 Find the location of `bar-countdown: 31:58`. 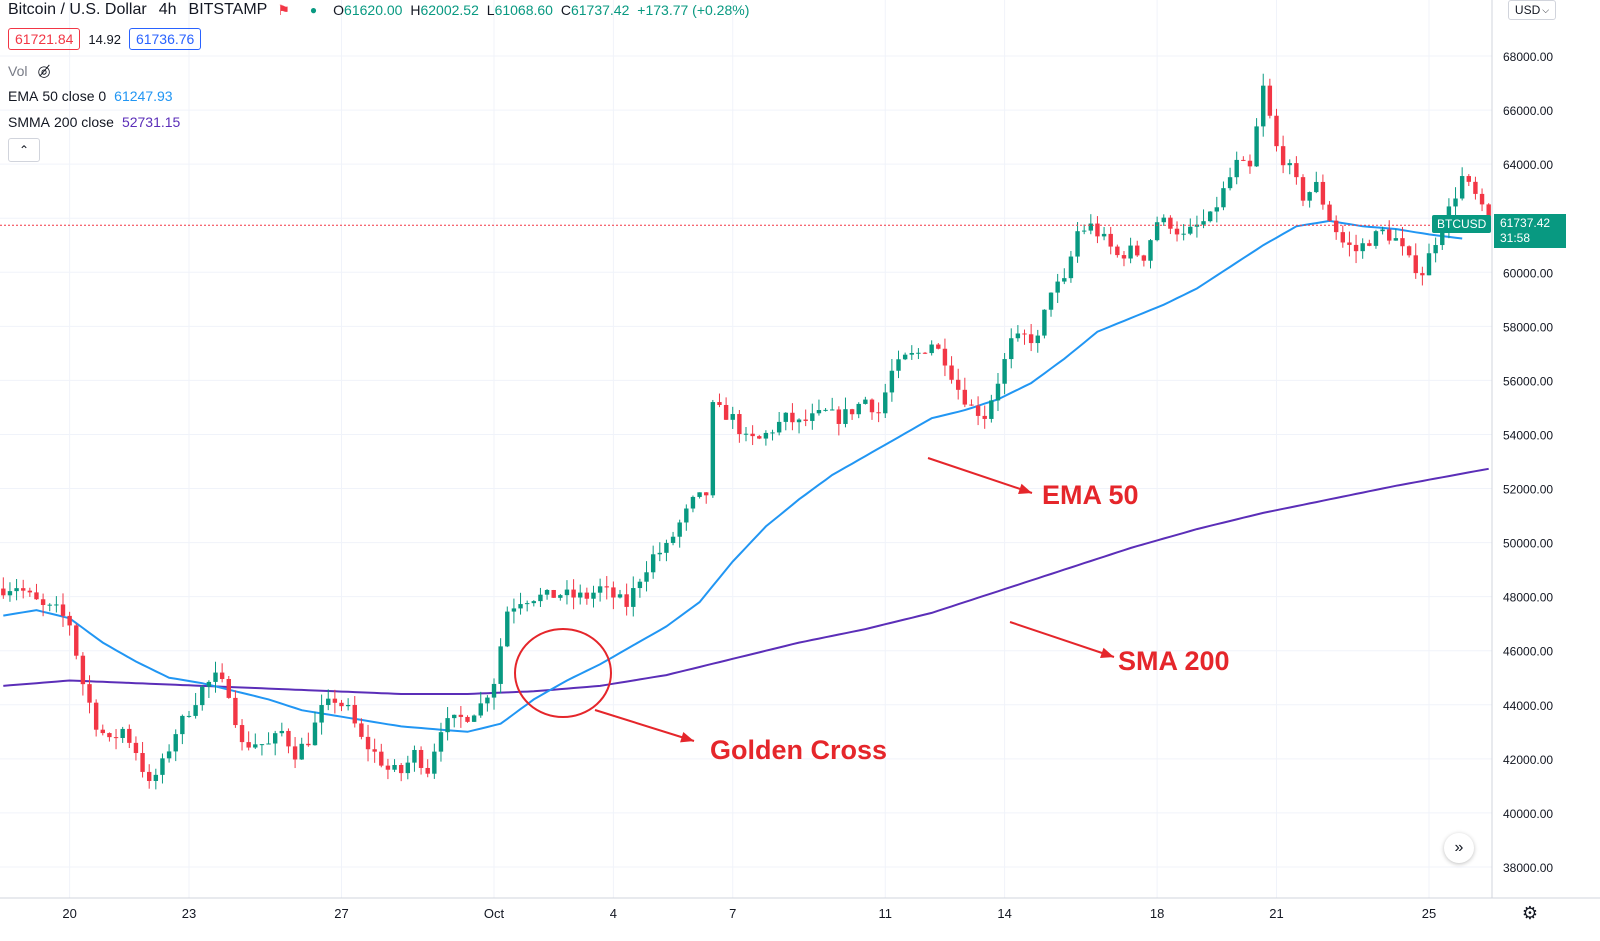

bar-countdown: 31:58 is located at coordinates (1515, 238).